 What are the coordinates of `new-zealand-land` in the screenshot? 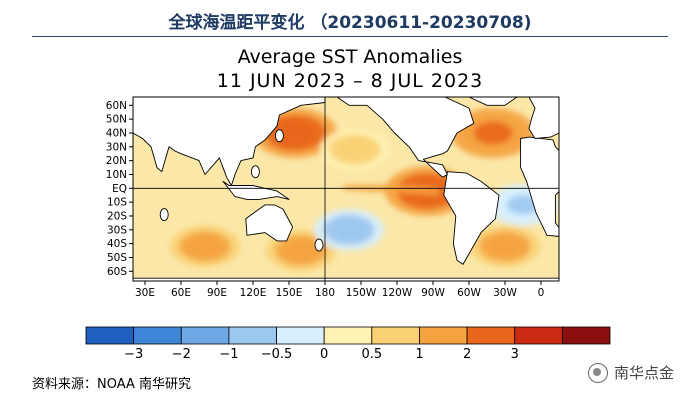 It's located at (319, 245).